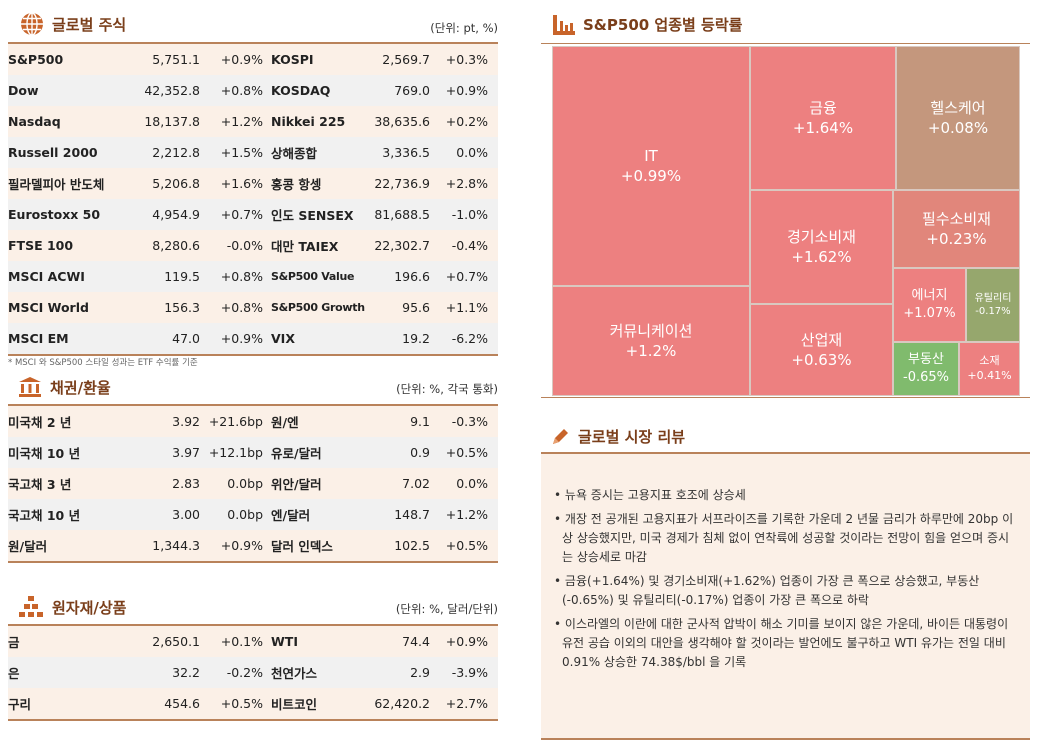 The height and width of the screenshot is (750, 1038). I want to click on row-value: 4,954.9, so click(176, 214).